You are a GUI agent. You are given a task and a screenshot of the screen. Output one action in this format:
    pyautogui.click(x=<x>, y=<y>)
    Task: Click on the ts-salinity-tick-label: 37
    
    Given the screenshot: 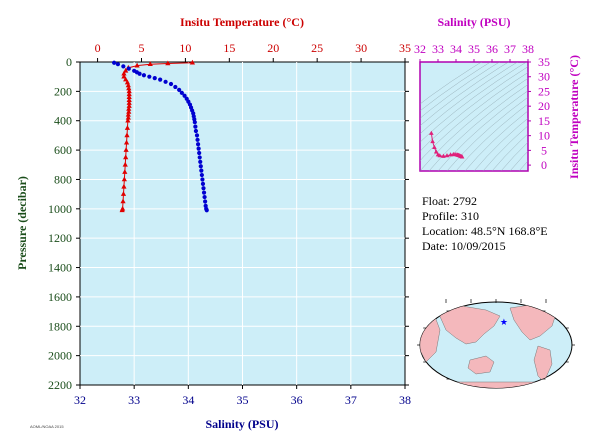 What is the action you would take?
    pyautogui.click(x=510, y=49)
    